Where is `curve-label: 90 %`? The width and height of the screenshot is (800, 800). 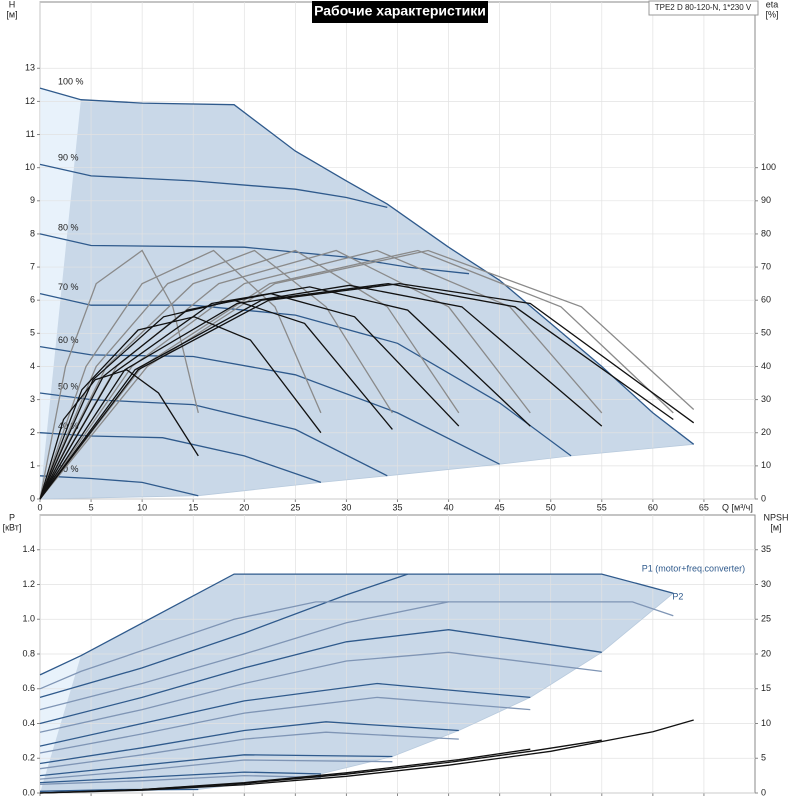
curve-label: 90 % is located at coordinates (68, 158).